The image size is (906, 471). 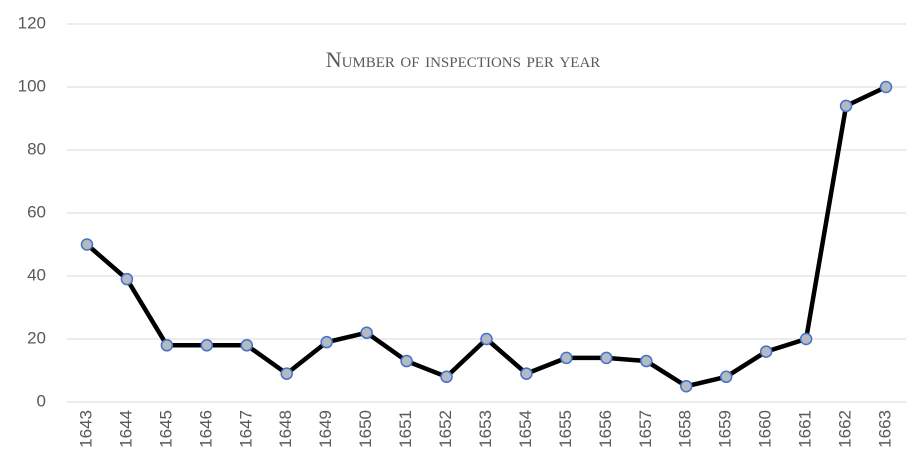 What do you see at coordinates (36, 148) in the screenshot?
I see `y-tick-label: 80` at bounding box center [36, 148].